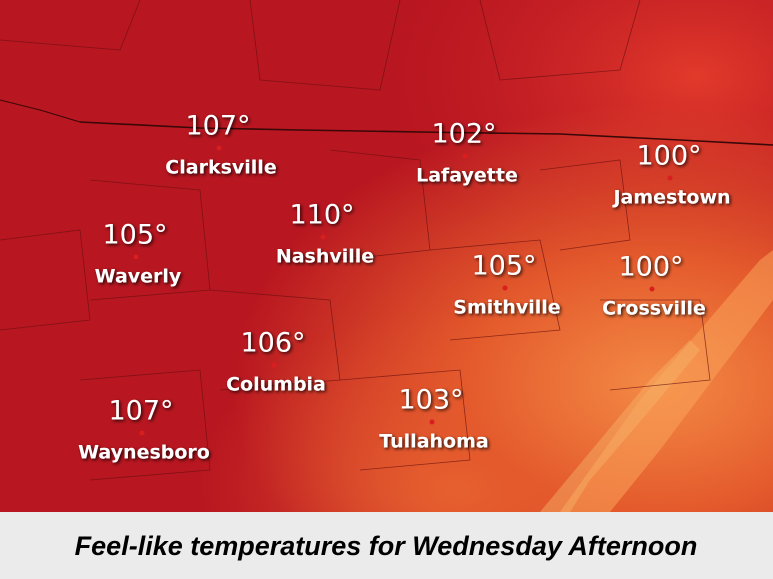 Image resolution: width=773 pixels, height=579 pixels. I want to click on city-name: Waynesboro, so click(144, 453).